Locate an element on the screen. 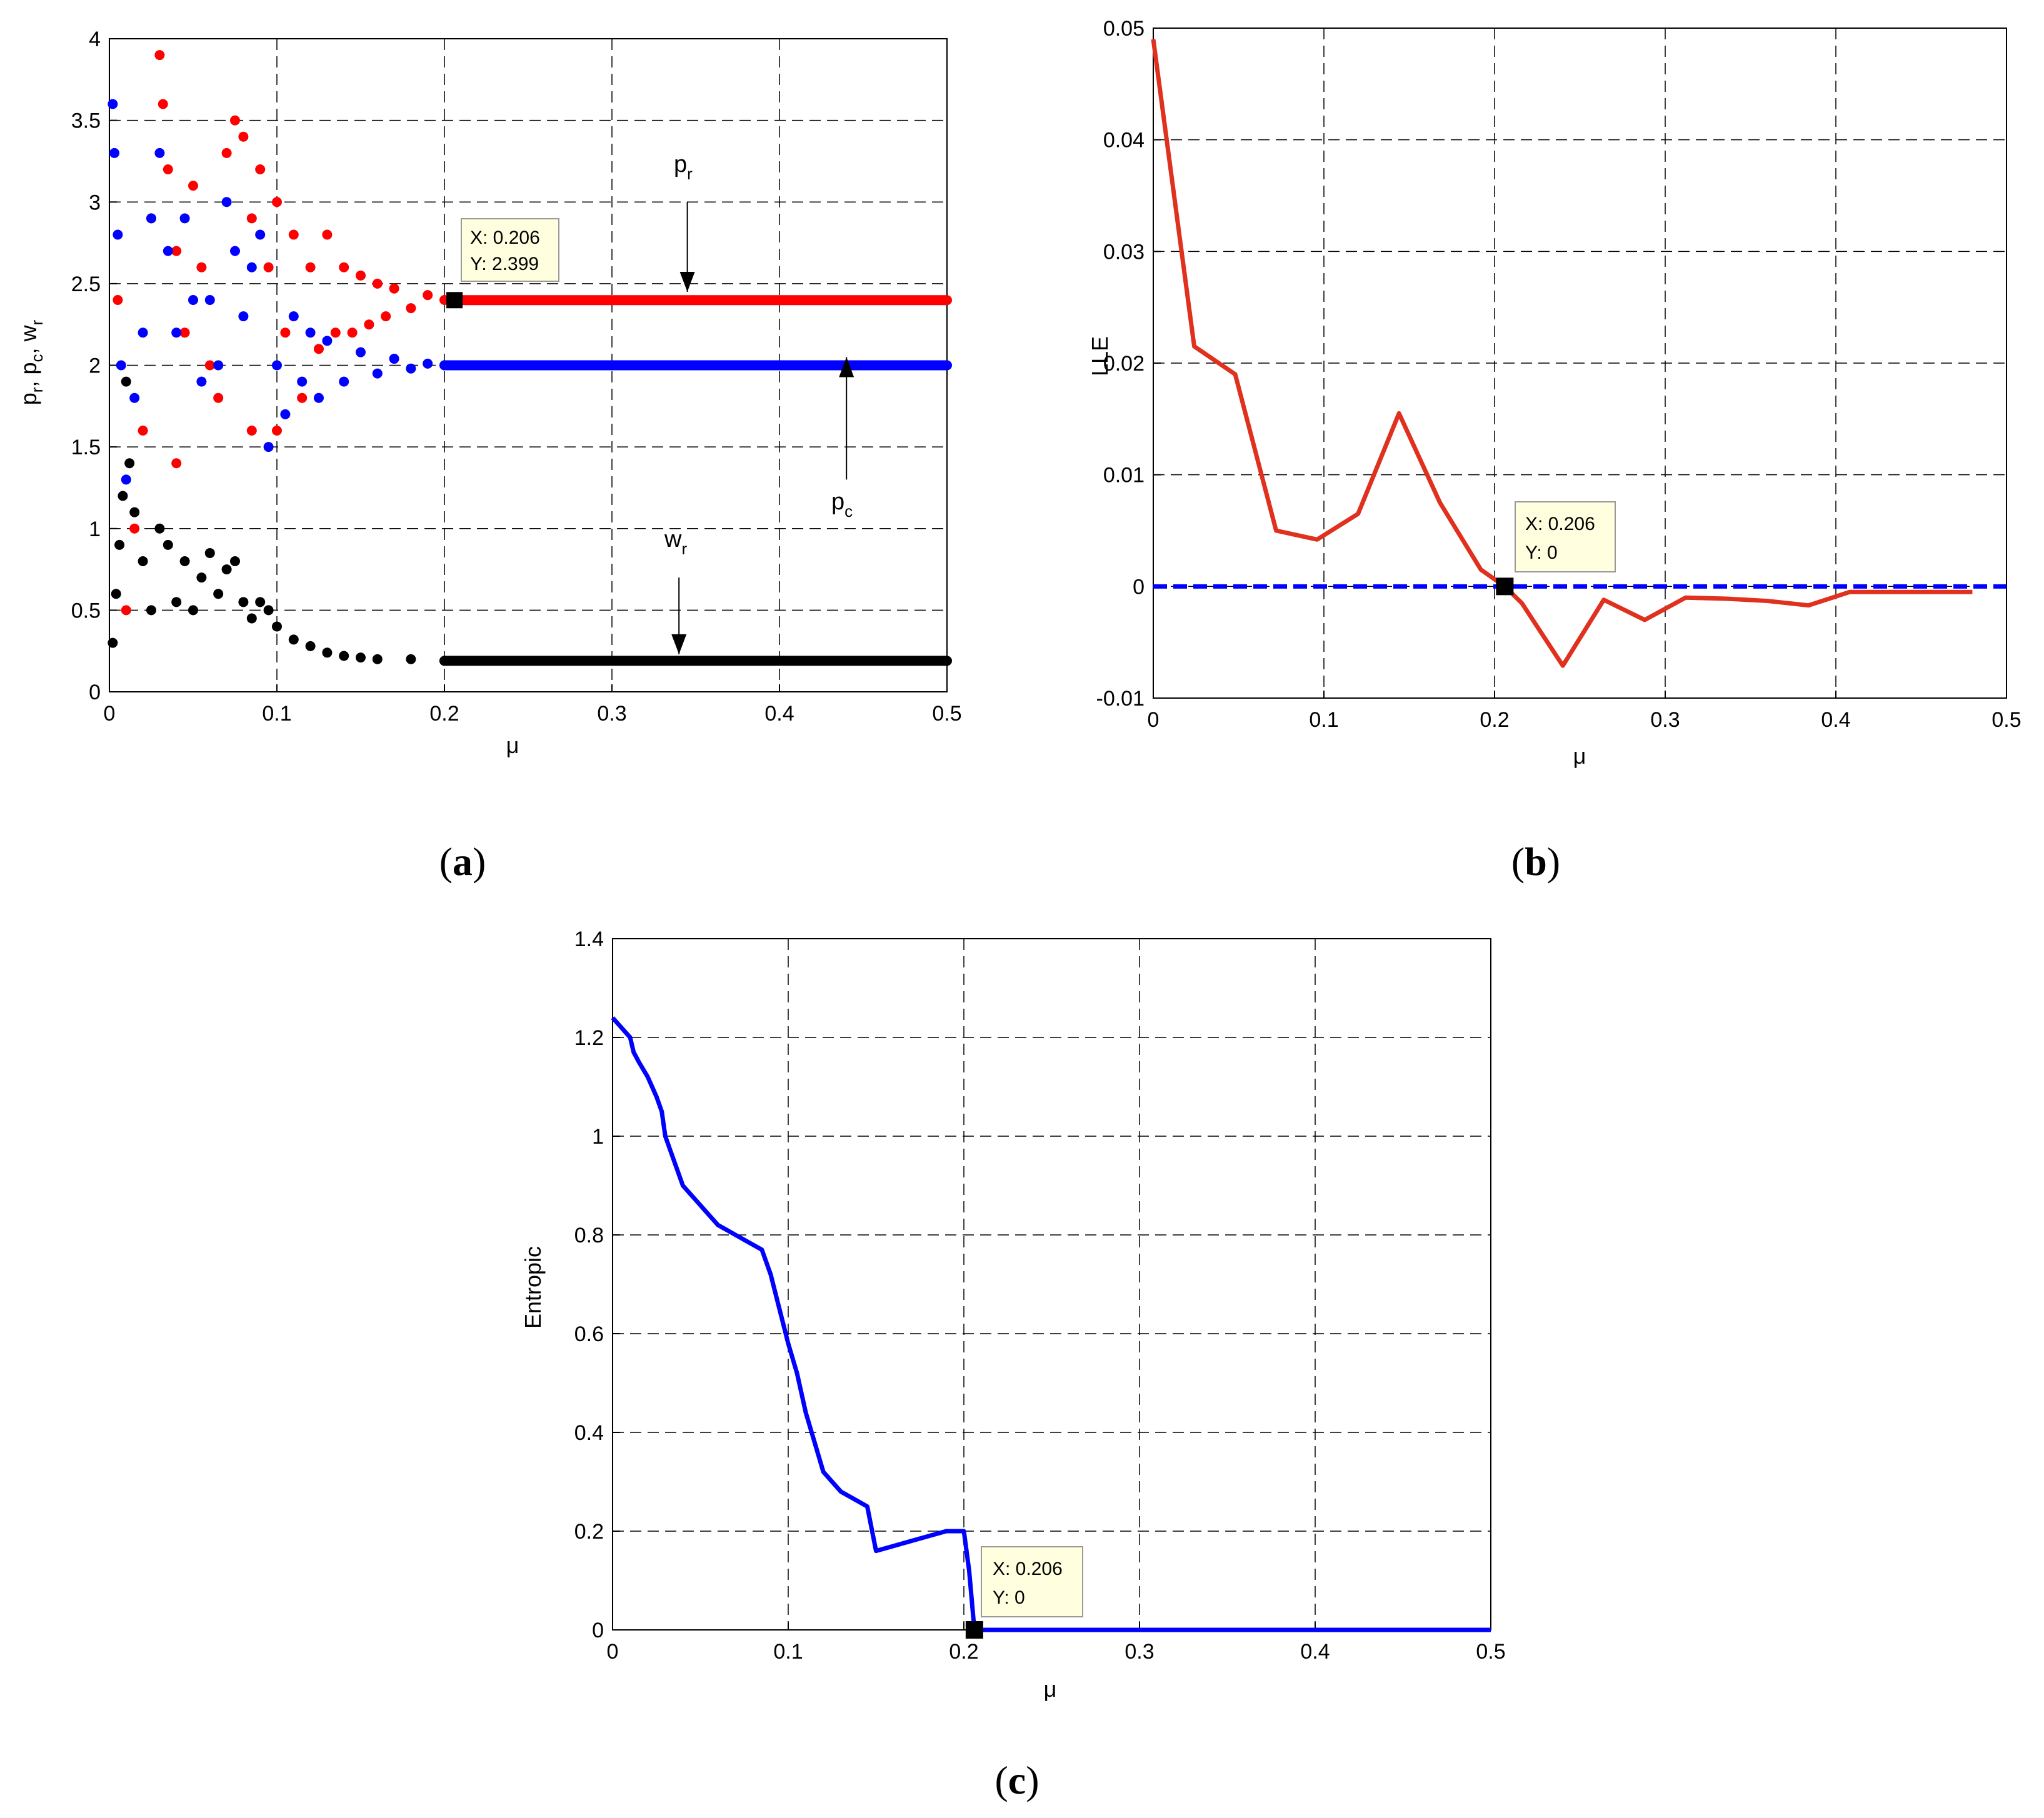  tick-label-y: 0.05 is located at coordinates (1124, 29).